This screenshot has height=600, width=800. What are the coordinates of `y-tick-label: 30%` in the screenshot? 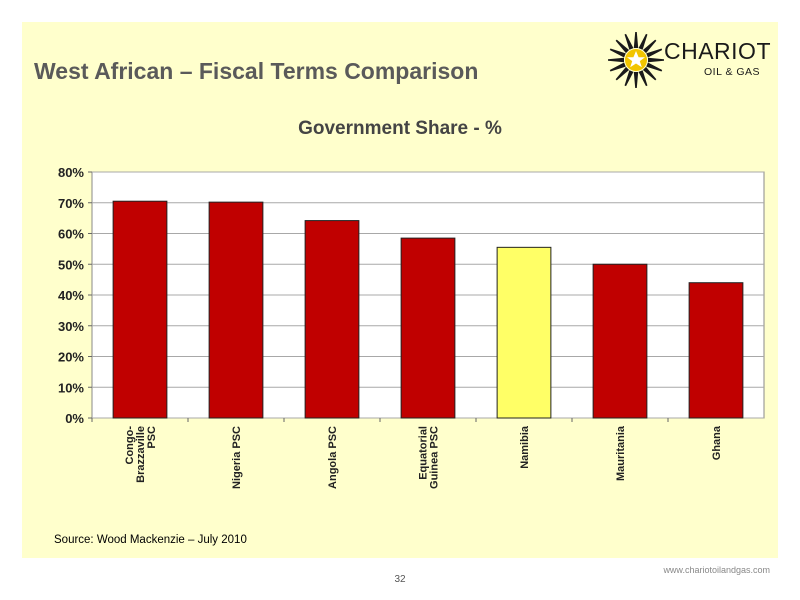 It's located at (71, 326).